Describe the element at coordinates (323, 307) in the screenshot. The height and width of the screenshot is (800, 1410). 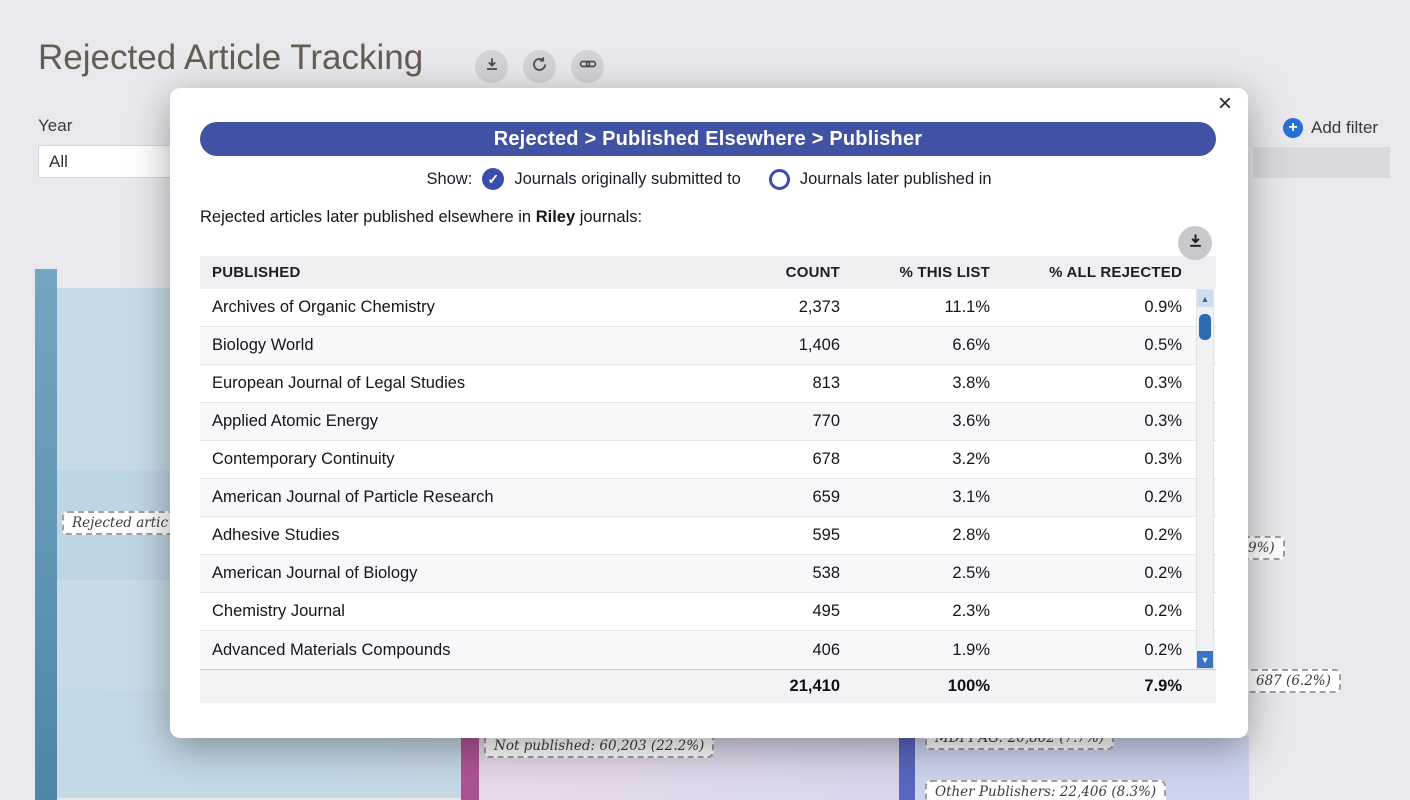
I see `table-cell: Archives of Organic Chemistry` at that location.